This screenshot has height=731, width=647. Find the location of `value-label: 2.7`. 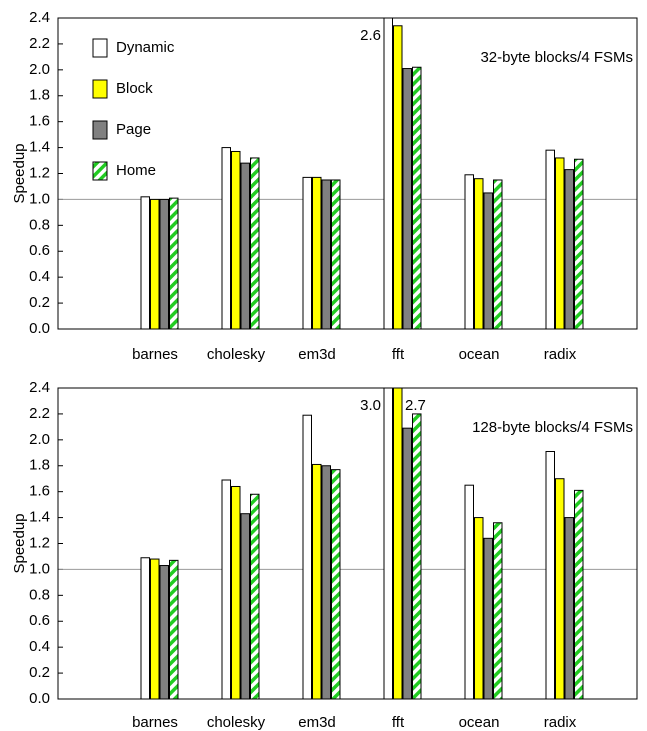

value-label: 2.7 is located at coordinates (415, 405).